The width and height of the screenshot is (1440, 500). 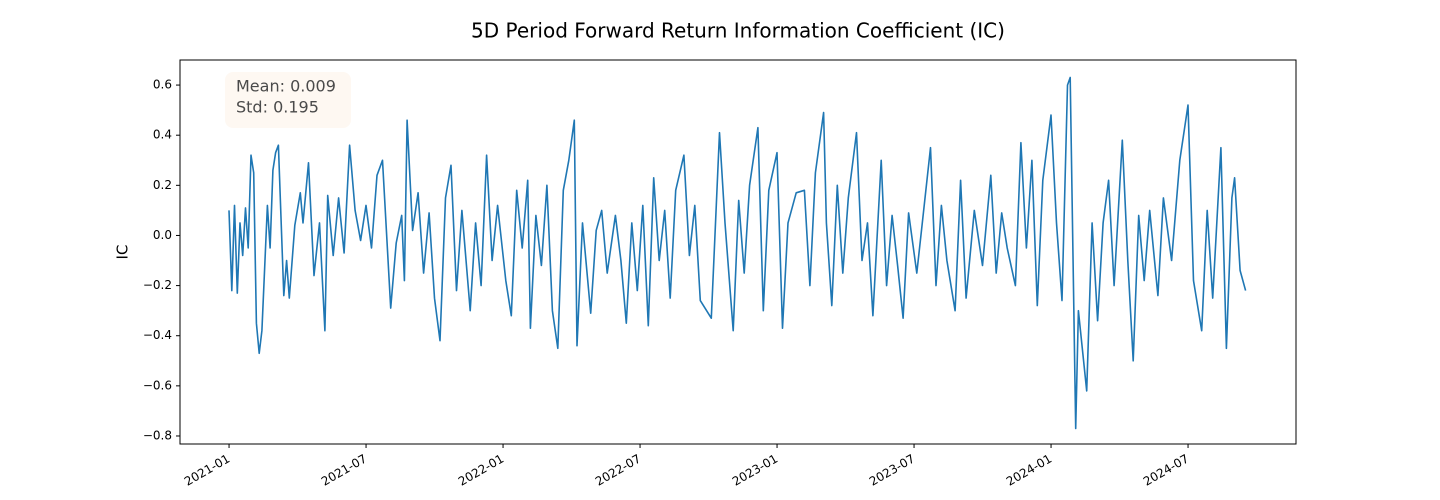 I want to click on y-tick-label: −0.2, so click(x=157, y=285).